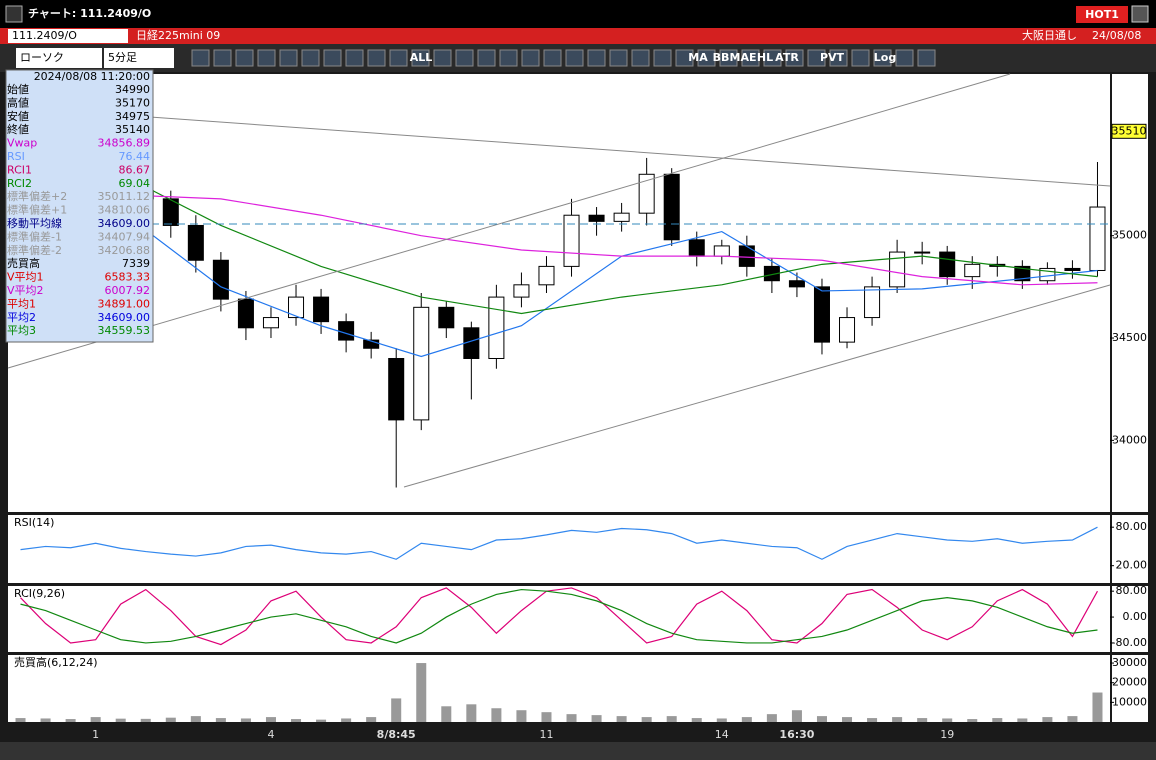 The width and height of the screenshot is (1156, 760). I want to click on info-value: 35170, so click(132, 102).